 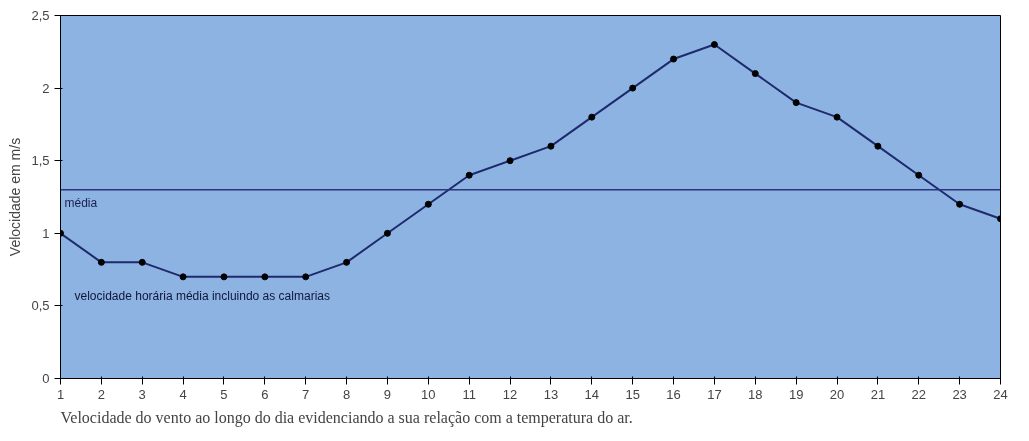 What do you see at coordinates (40, 161) in the screenshot?
I see `y-tick-label: 1,5` at bounding box center [40, 161].